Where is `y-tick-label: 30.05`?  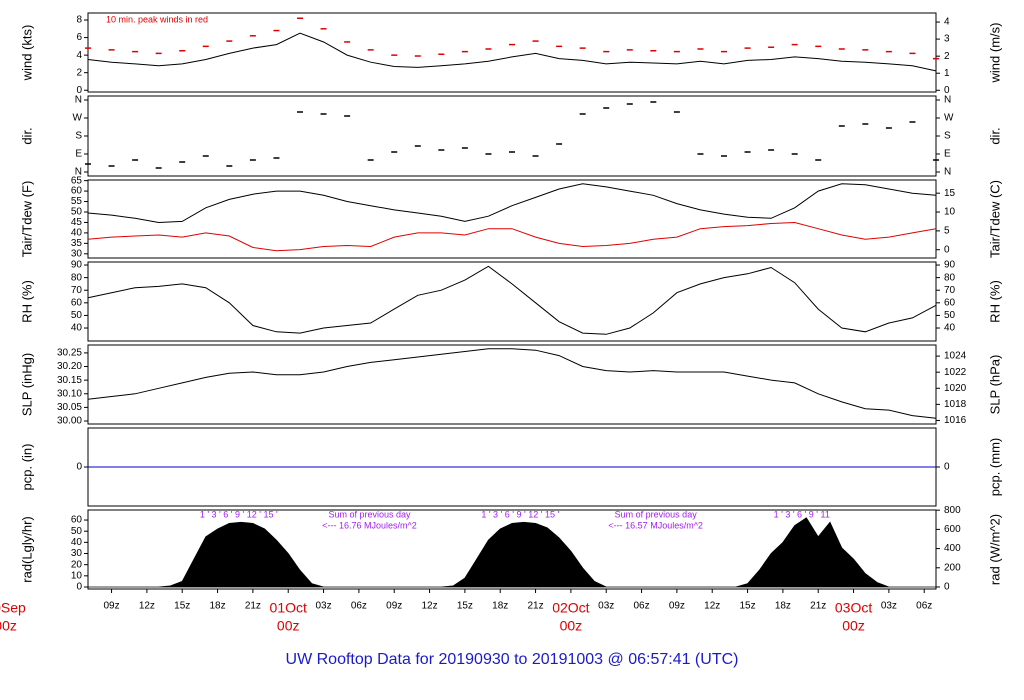 y-tick-label: 30.05 is located at coordinates (69, 407).